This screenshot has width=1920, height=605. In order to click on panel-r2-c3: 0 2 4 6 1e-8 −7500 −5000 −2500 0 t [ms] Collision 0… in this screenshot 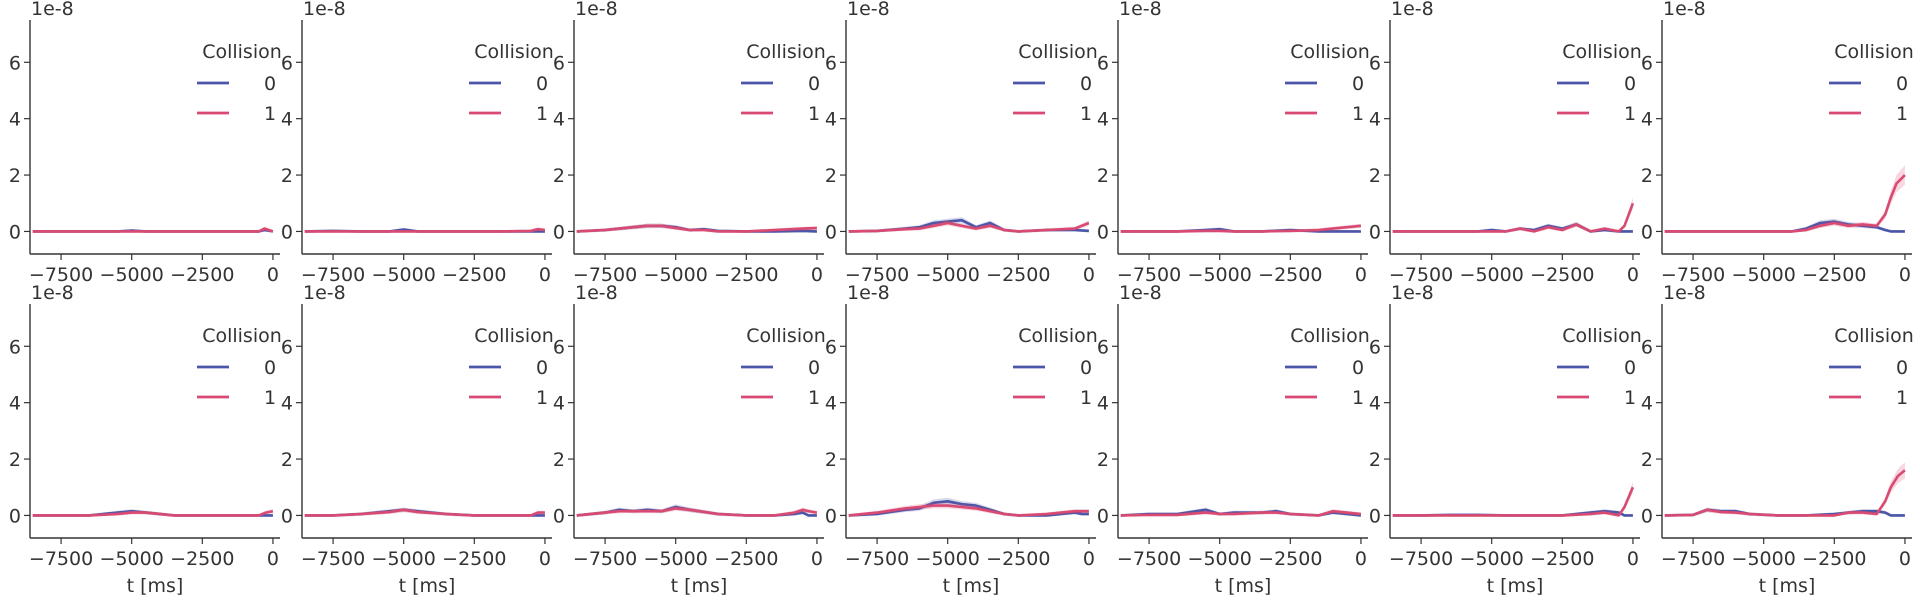, I will do `click(689, 439)`.